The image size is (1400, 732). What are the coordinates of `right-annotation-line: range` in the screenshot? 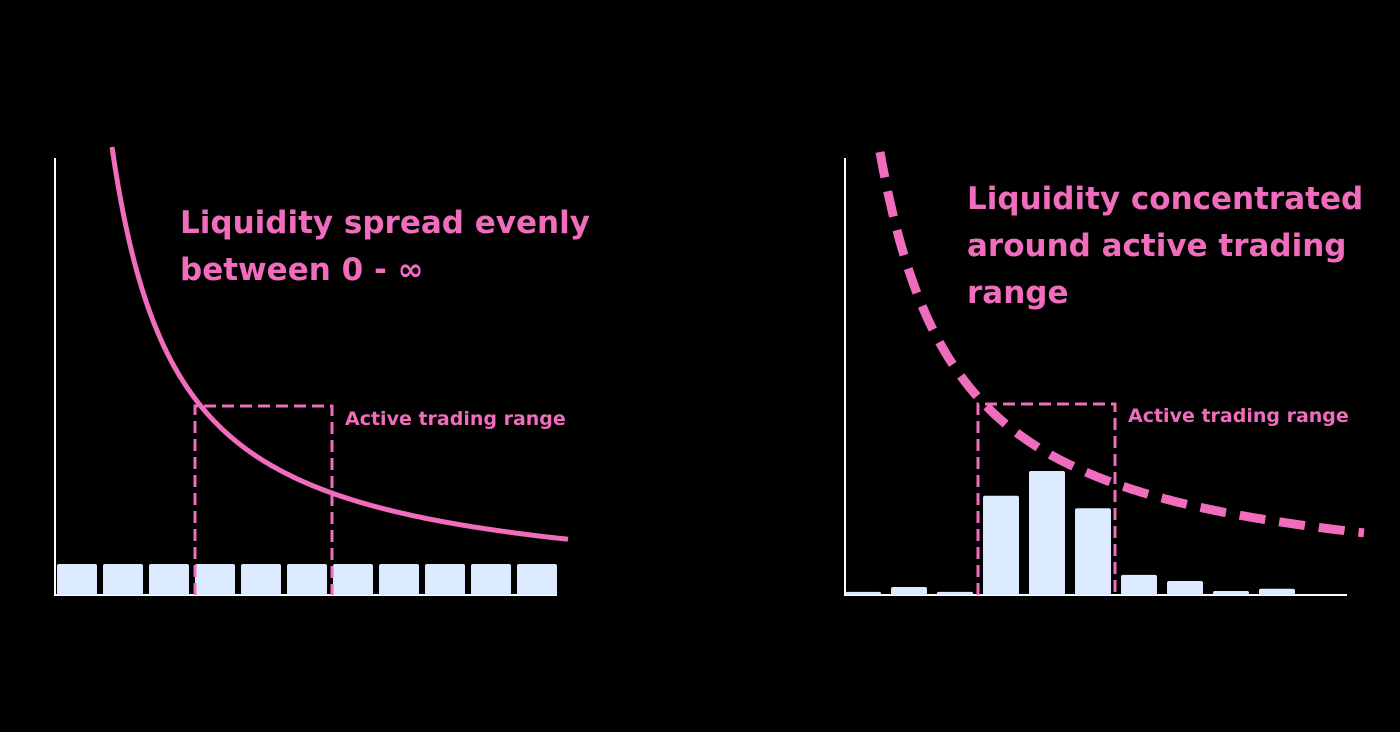 It's located at (1018, 293).